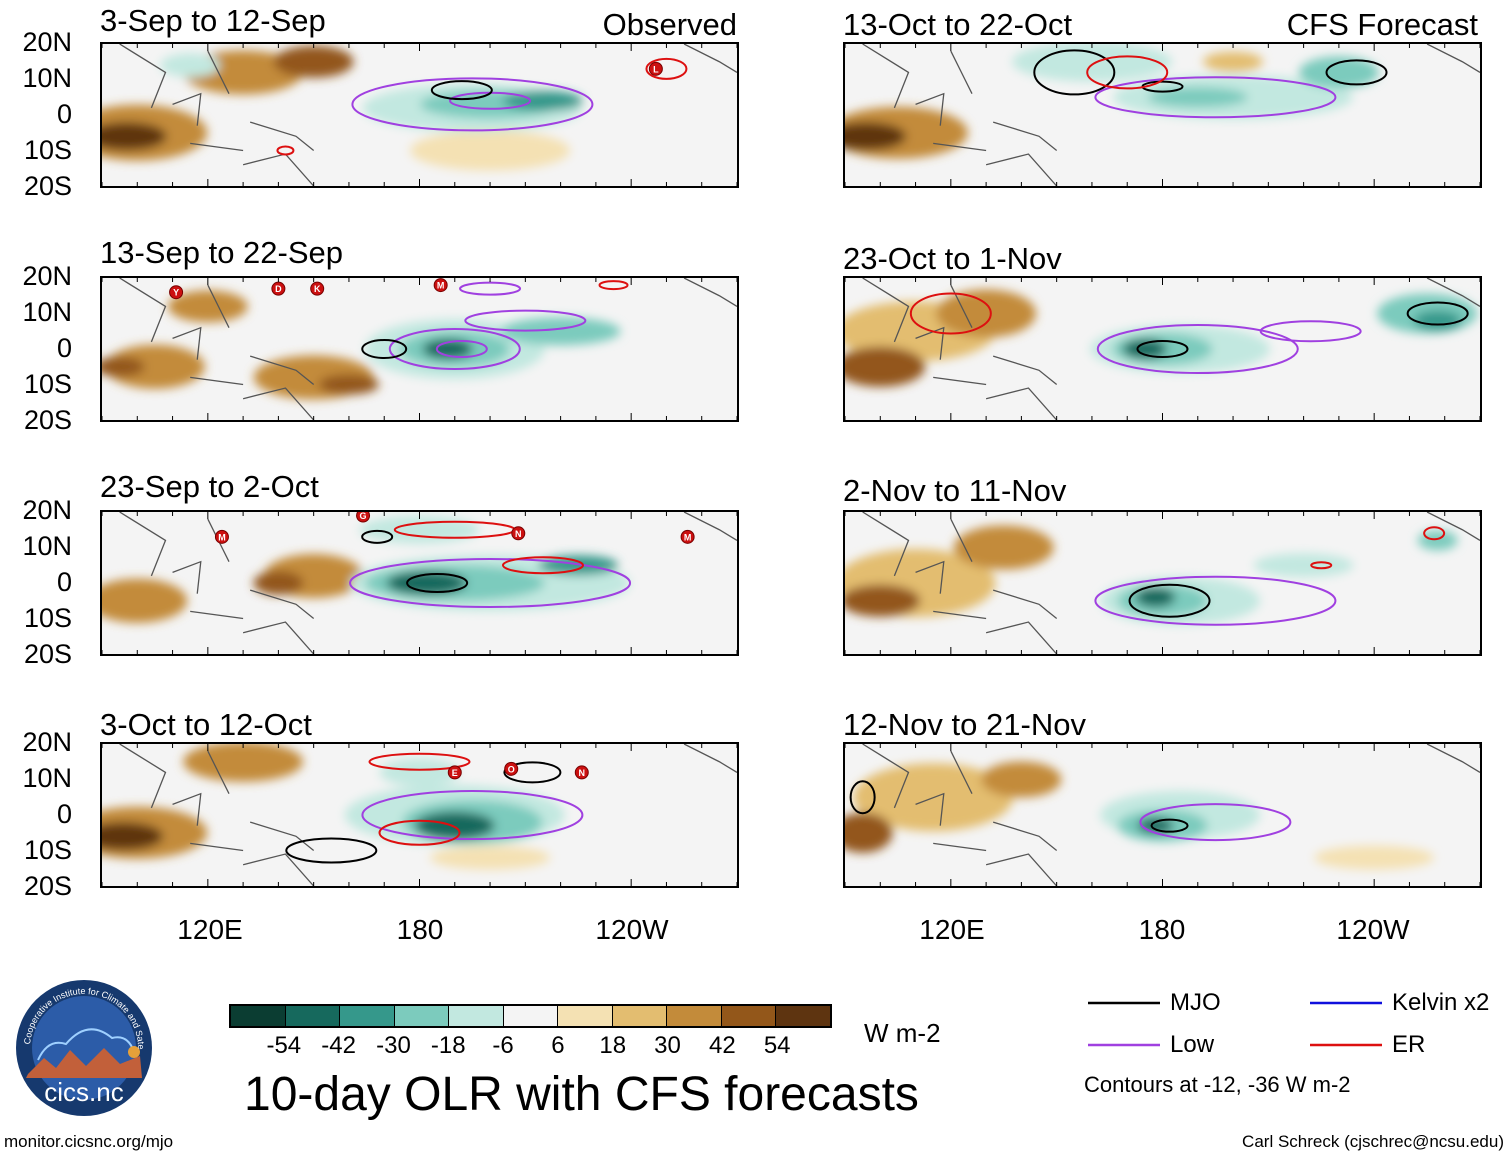 This screenshot has height=1159, width=1510. What do you see at coordinates (89, 1141) in the screenshot?
I see `footer-url: monitor.cicsnc.org/mjo` at bounding box center [89, 1141].